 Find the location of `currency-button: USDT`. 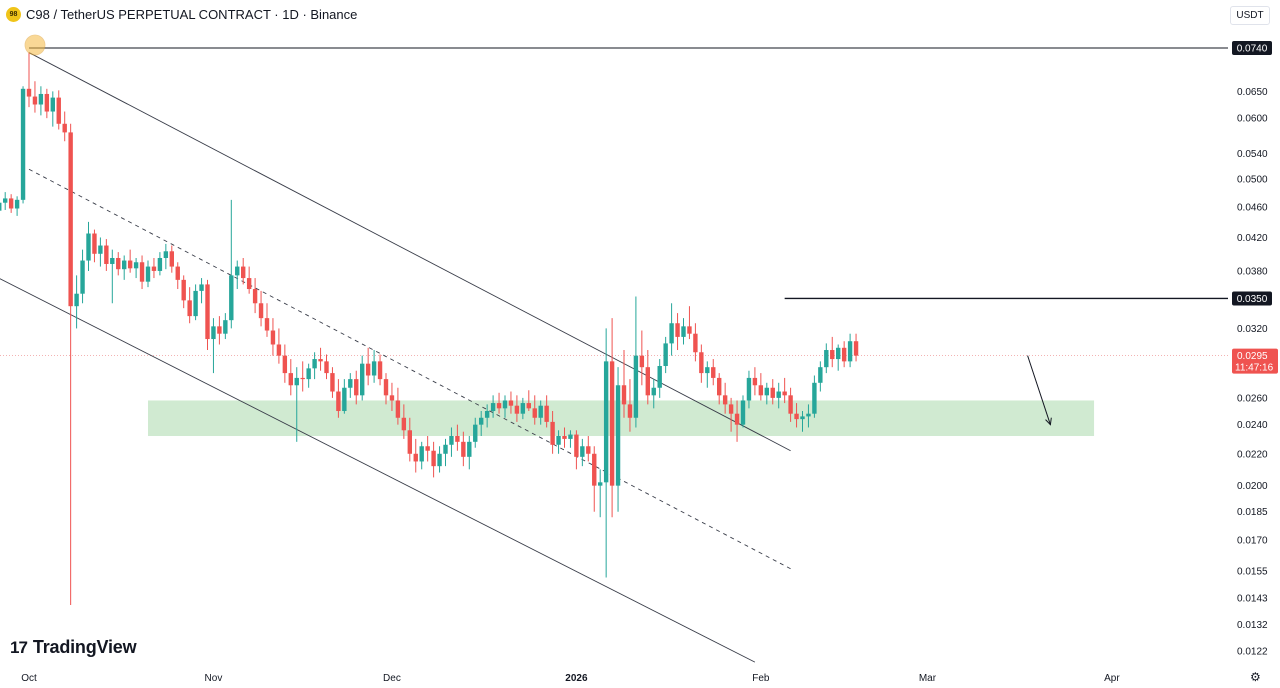

currency-button: USDT is located at coordinates (1250, 15).